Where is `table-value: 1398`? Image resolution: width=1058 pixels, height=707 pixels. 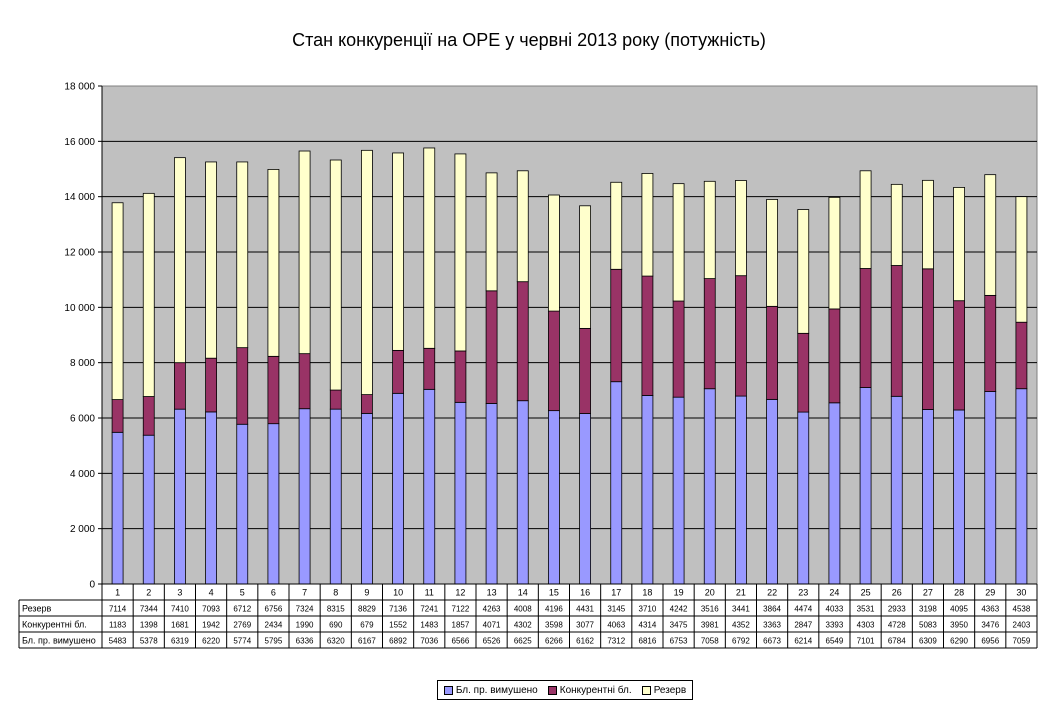 table-value: 1398 is located at coordinates (149, 625).